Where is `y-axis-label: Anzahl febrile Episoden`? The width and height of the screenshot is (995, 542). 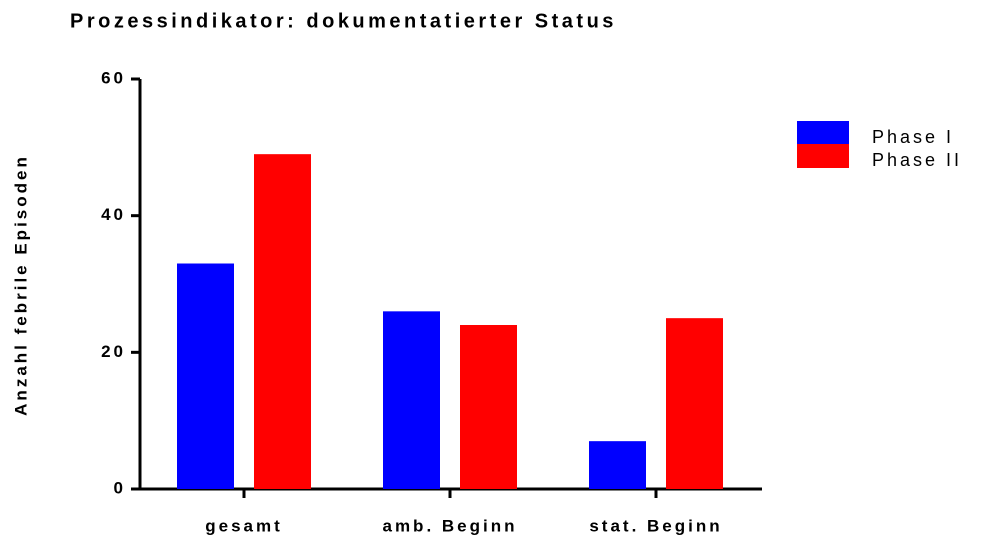 y-axis-label: Anzahl febrile Episoden is located at coordinates (20, 285).